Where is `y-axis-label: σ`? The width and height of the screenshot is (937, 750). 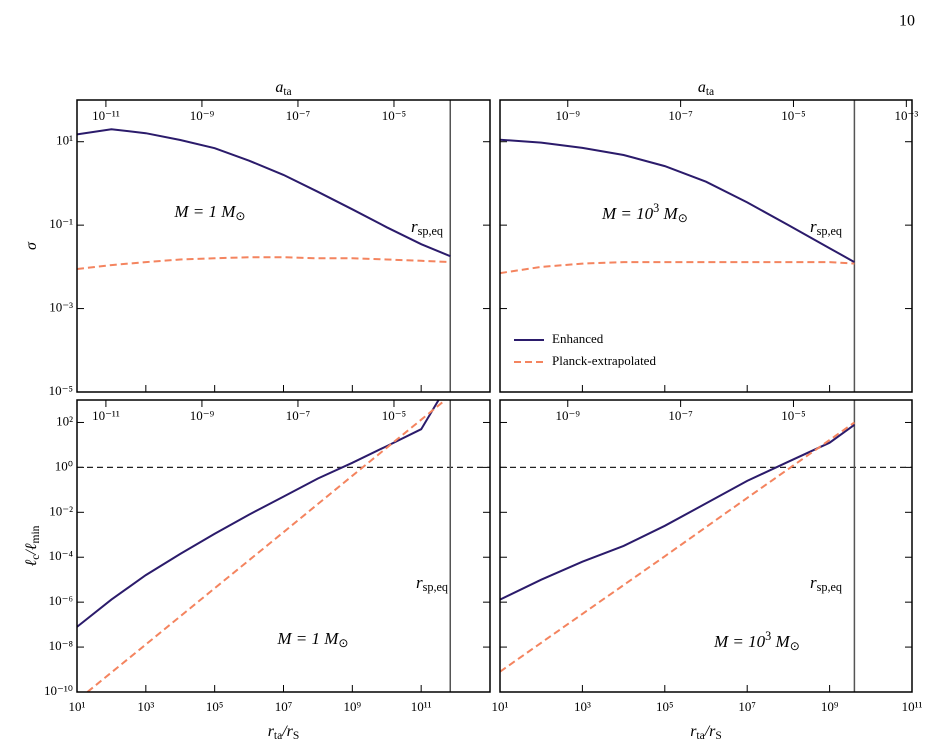 y-axis-label: σ is located at coordinates (31, 245).